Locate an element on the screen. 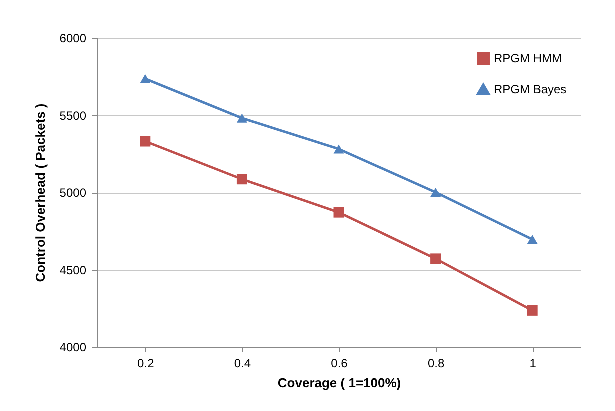  y-tick-label: 5500 is located at coordinates (73, 115).